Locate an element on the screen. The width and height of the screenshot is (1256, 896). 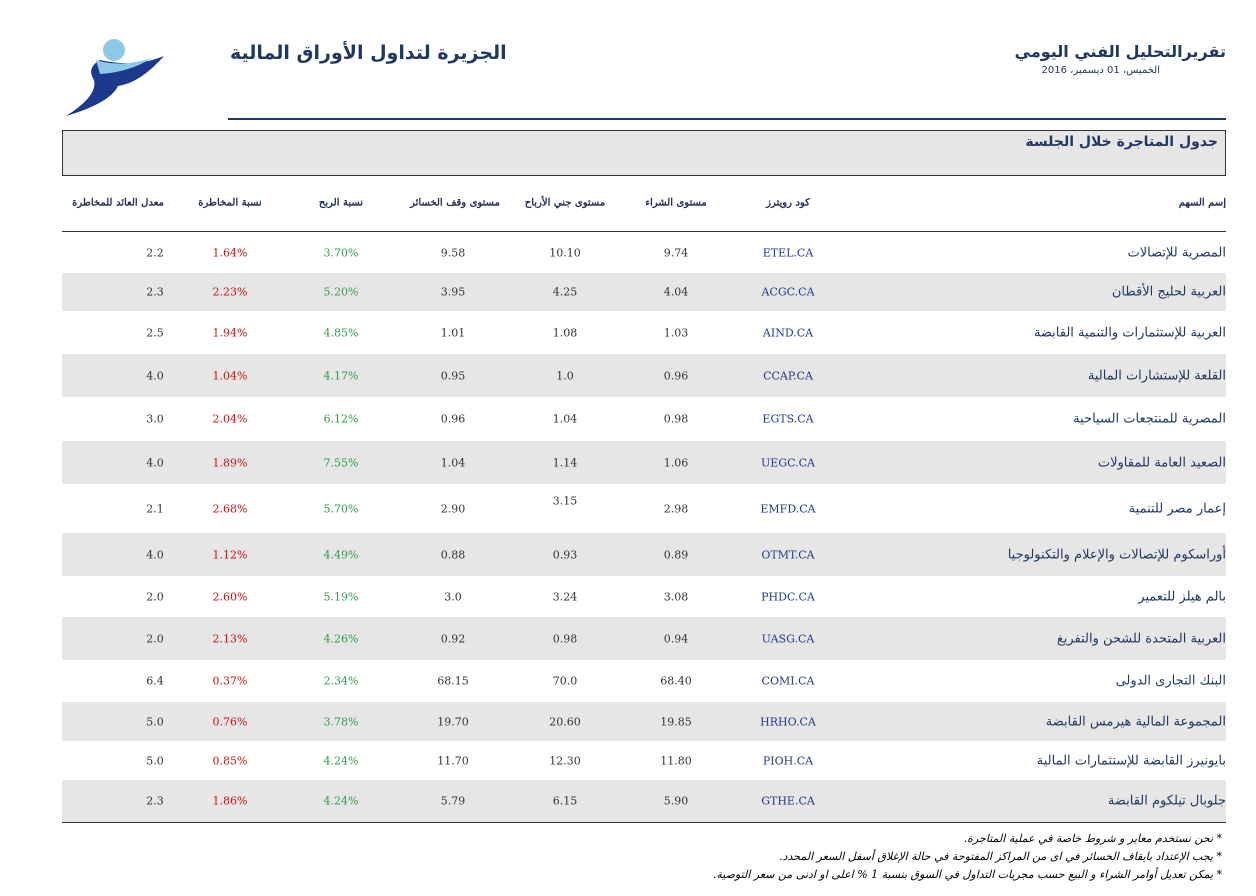
table-cell: 2.60% is located at coordinates (230, 596).